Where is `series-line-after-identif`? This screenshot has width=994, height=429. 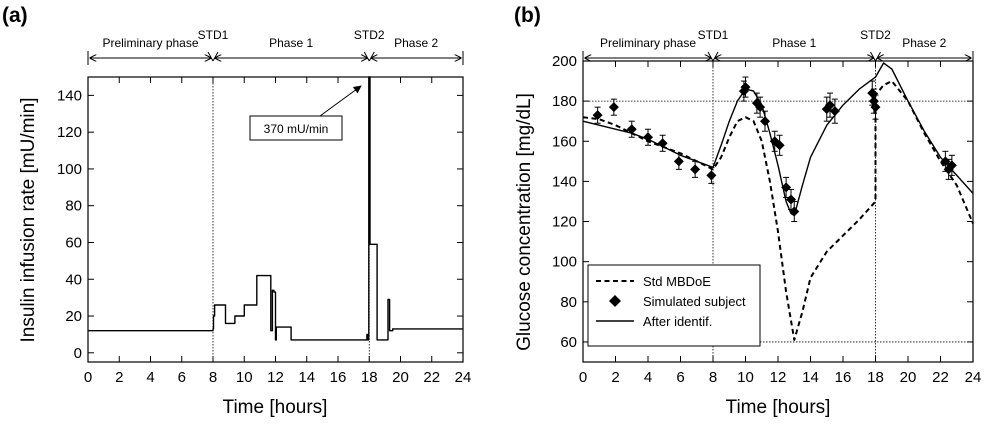
series-line-after-identif is located at coordinates (778, 139).